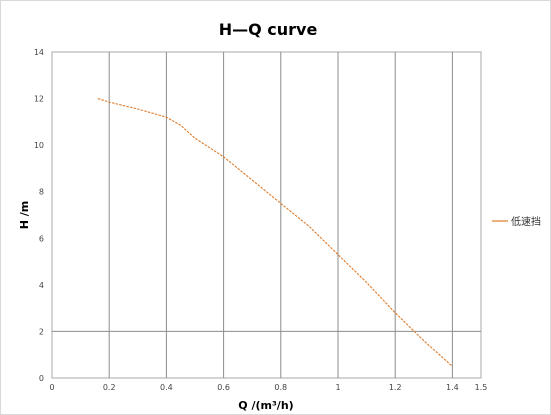 The image size is (551, 415). What do you see at coordinates (280, 387) in the screenshot?
I see `x-tick-label: 0.8` at bounding box center [280, 387].